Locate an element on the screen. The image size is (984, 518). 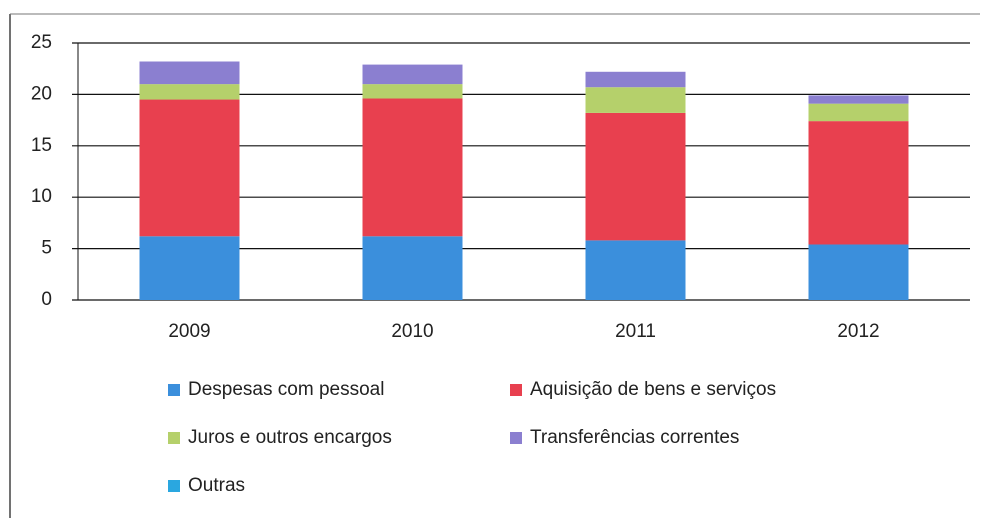
x-tick-label: 2011 is located at coordinates (635, 331).